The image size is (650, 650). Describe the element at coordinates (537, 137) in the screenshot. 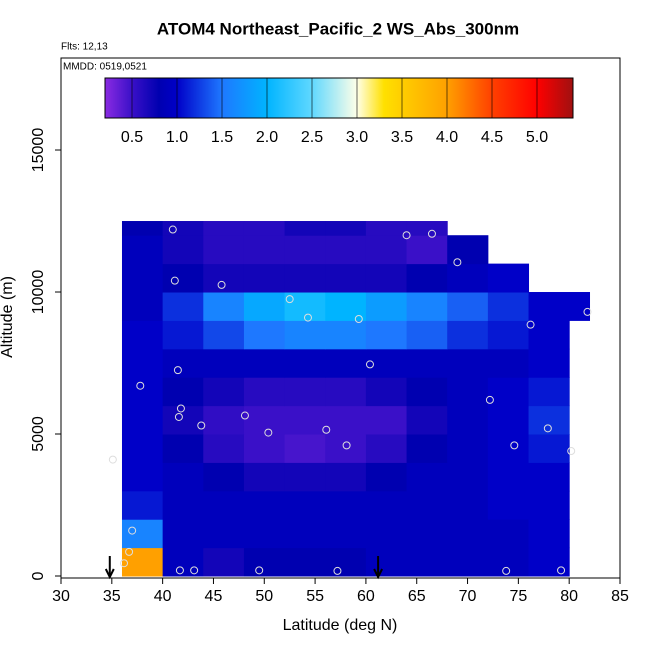

I see `colorbar-tick-label: 5.0` at that location.